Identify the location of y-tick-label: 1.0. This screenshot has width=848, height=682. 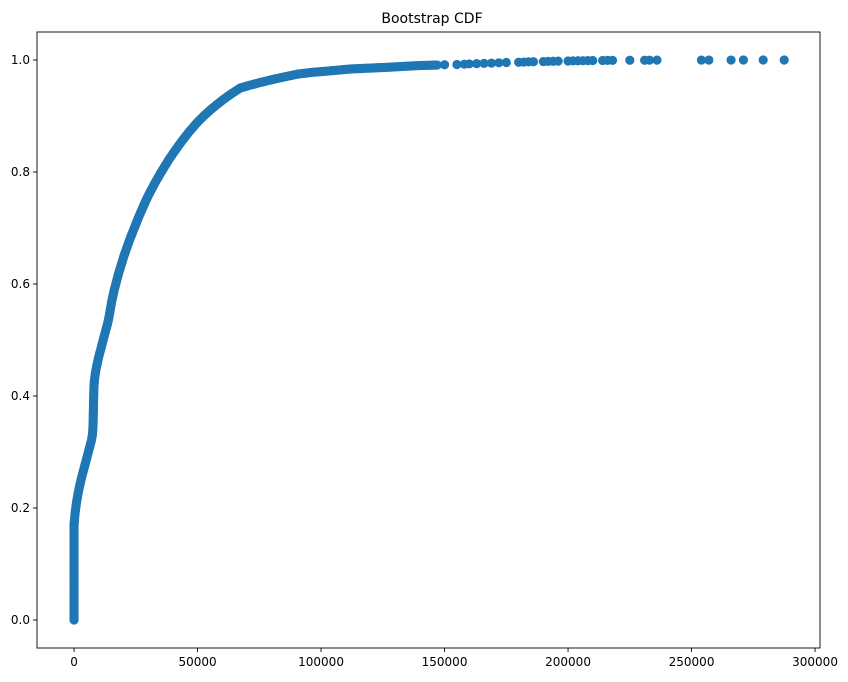
(20, 60).